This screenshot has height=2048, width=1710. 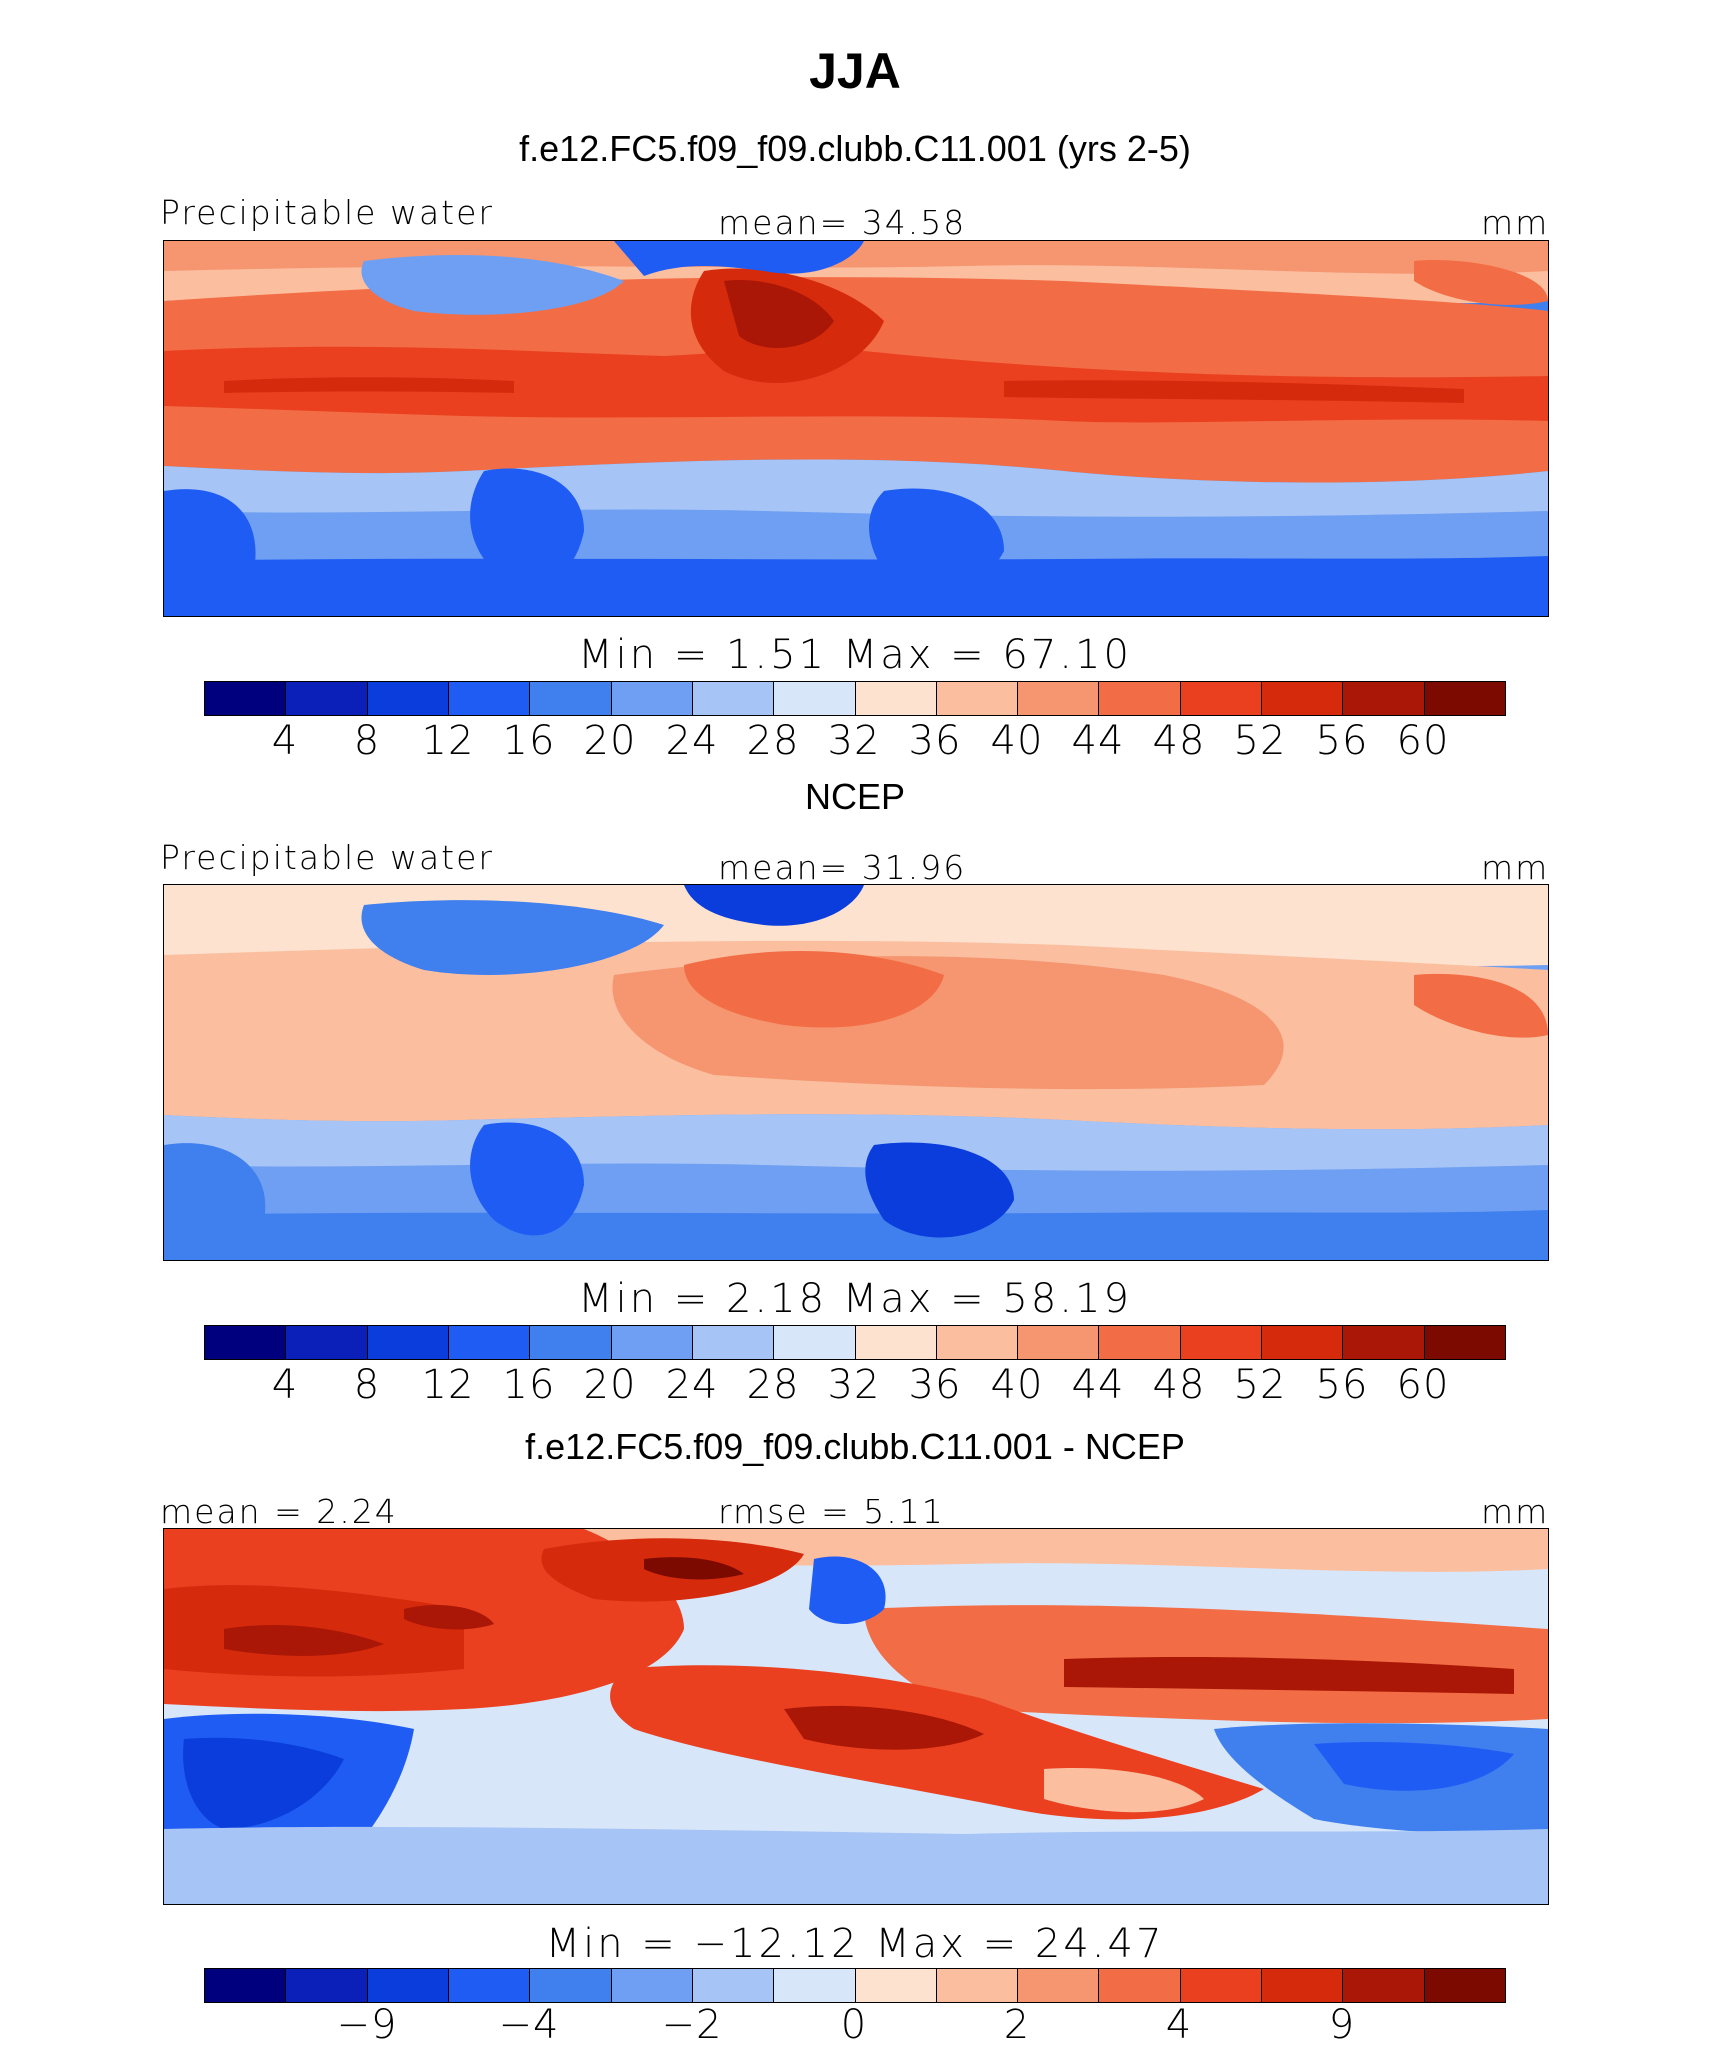 What do you see at coordinates (842, 867) in the screenshot?
I see `panel-2-mean-label: mean= 31.96` at bounding box center [842, 867].